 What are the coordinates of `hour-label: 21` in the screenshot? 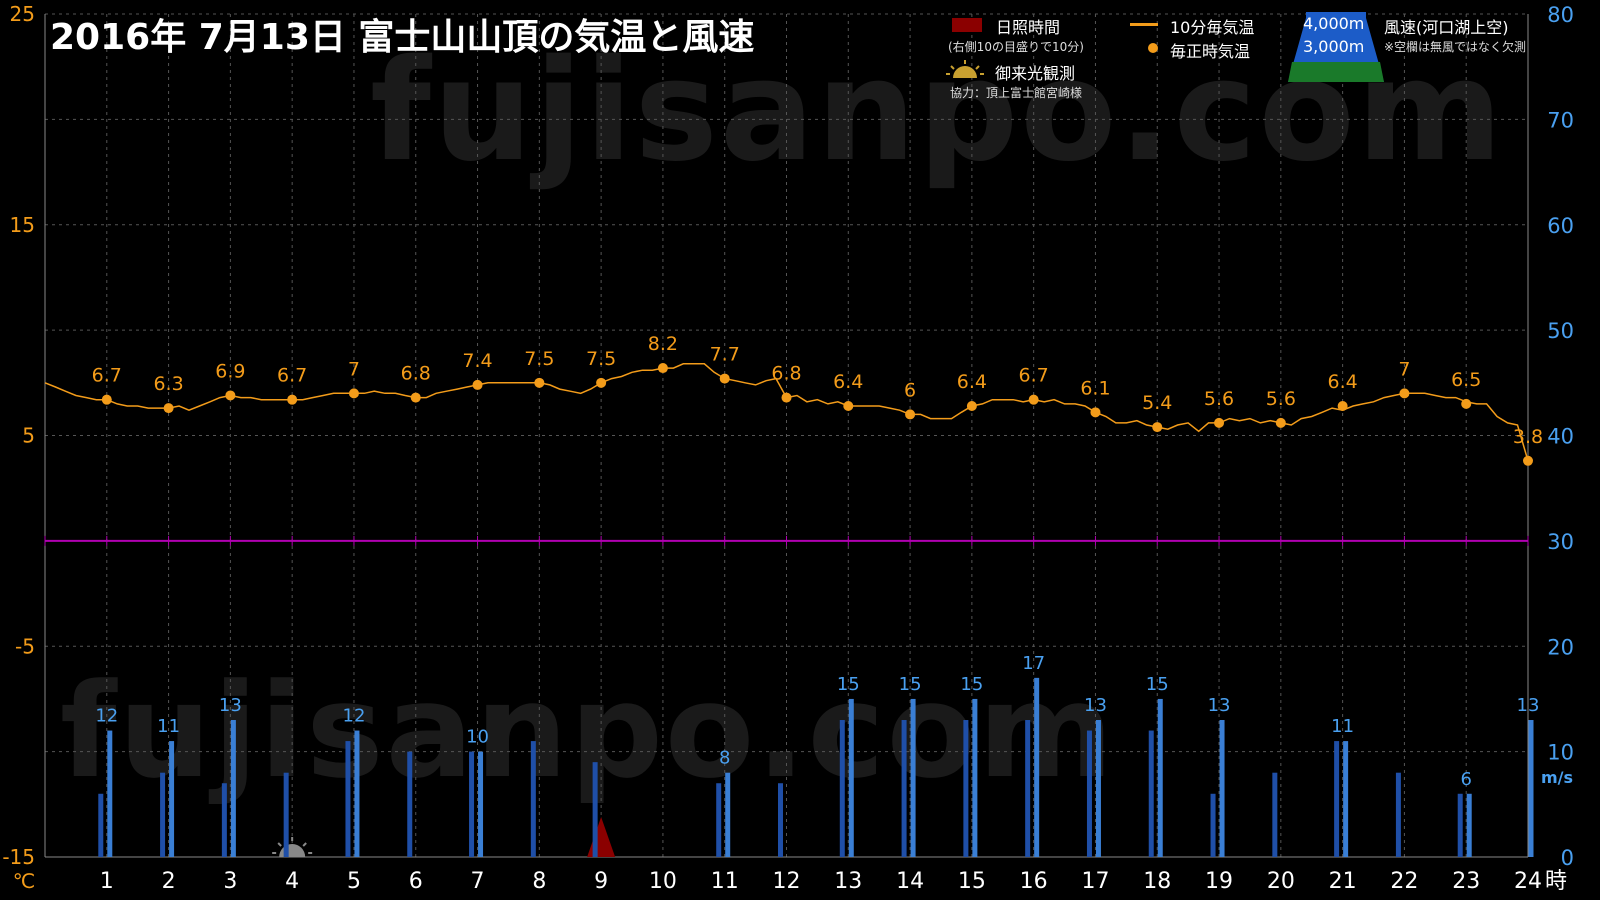 It's located at (1343, 881).